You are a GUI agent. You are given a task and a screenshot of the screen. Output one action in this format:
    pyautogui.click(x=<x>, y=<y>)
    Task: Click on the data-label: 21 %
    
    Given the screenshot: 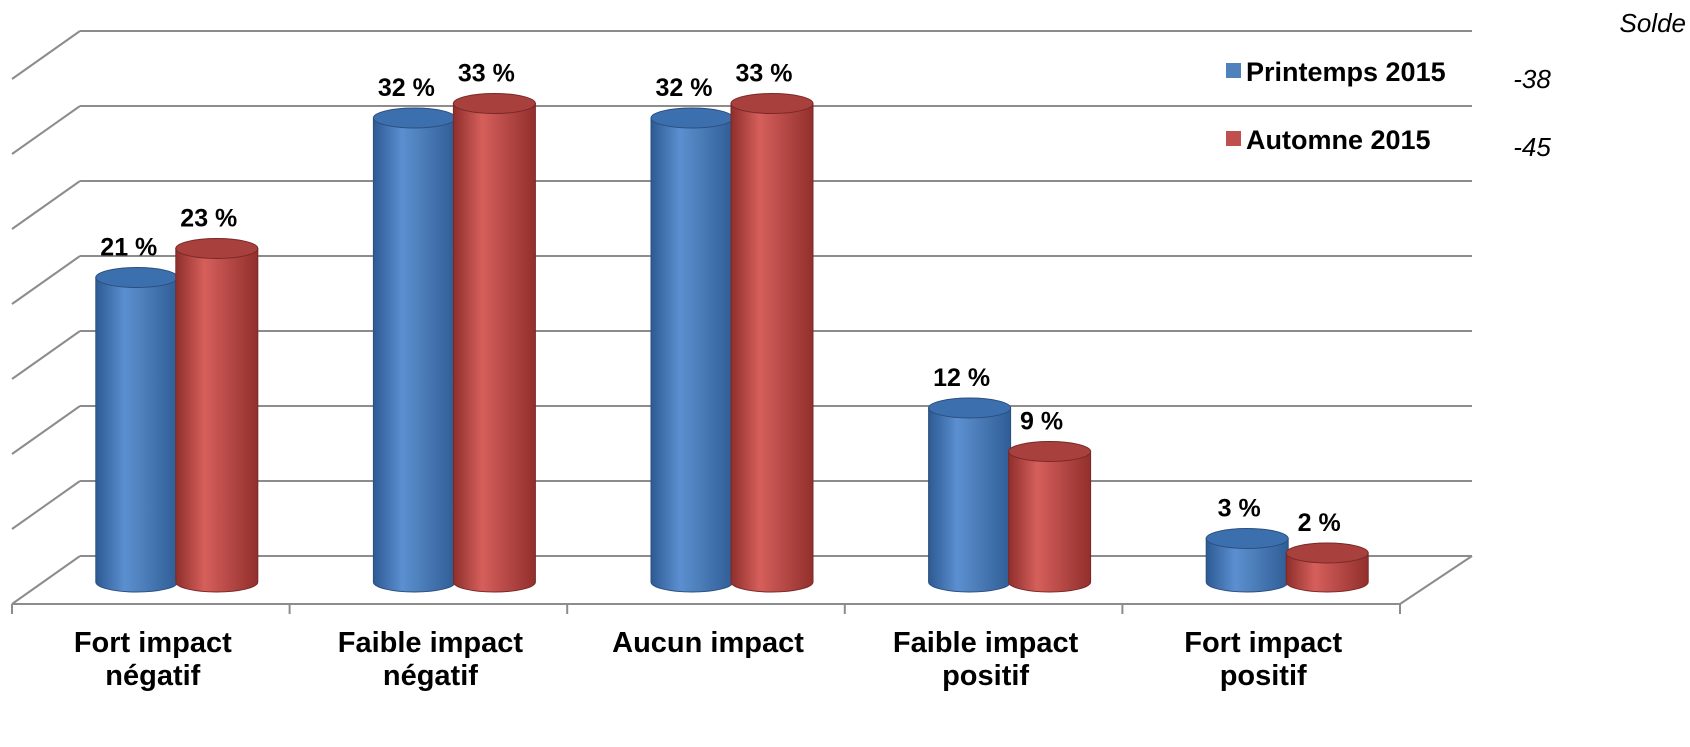 What is the action you would take?
    pyautogui.click(x=128, y=248)
    